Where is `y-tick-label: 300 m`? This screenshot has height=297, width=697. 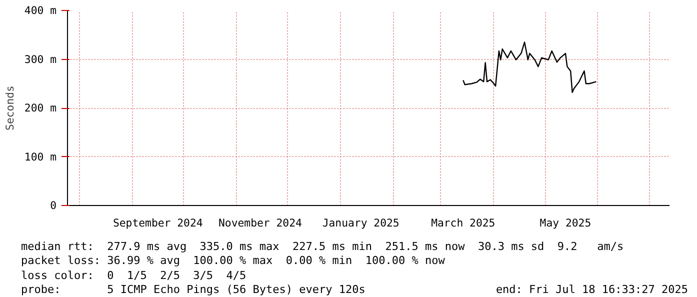 y-tick-label: 300 m is located at coordinates (40, 59).